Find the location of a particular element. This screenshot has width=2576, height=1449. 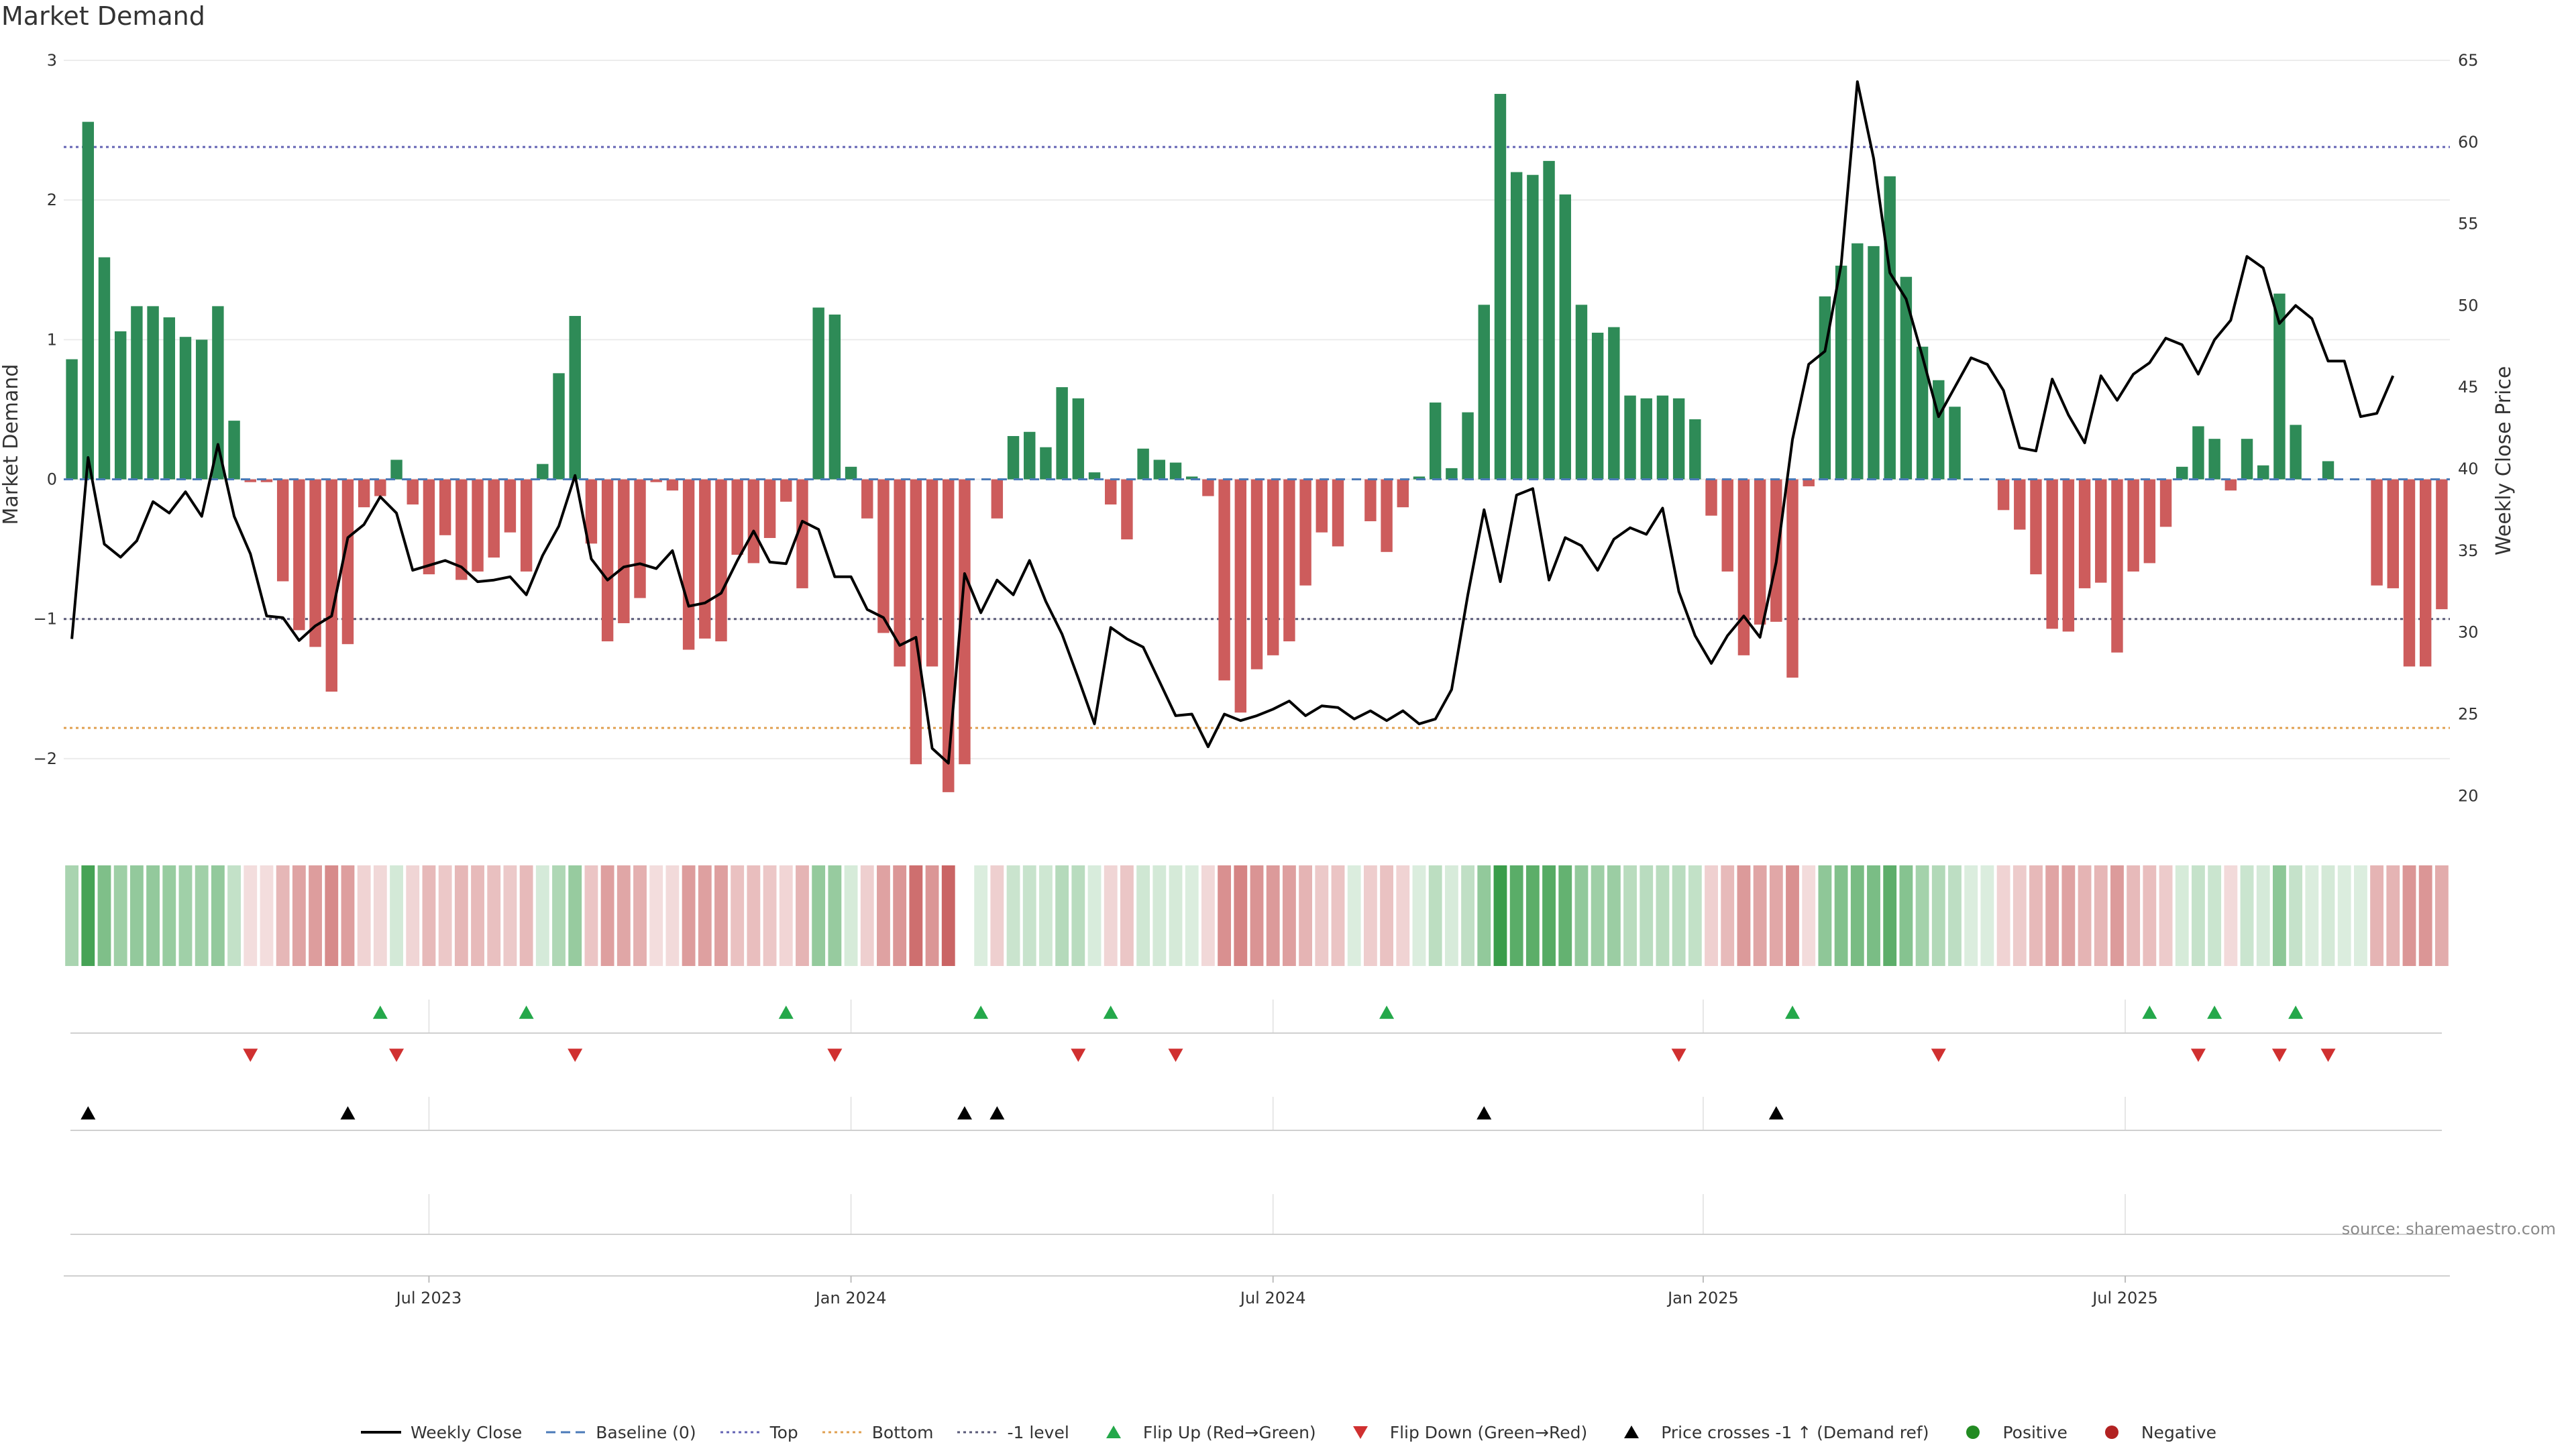

legend-label: Top is located at coordinates (783, 1432).